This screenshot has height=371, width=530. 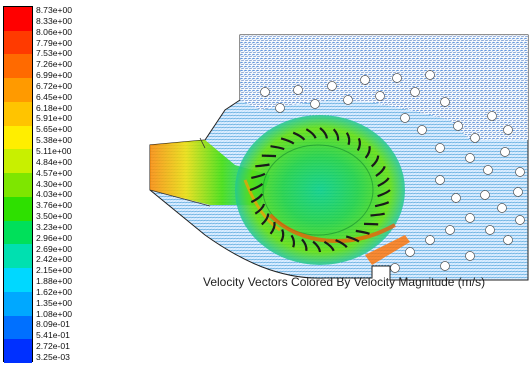 What do you see at coordinates (54, 10) in the screenshot?
I see `colormap-tick-label: 8.73e+00` at bounding box center [54, 10].